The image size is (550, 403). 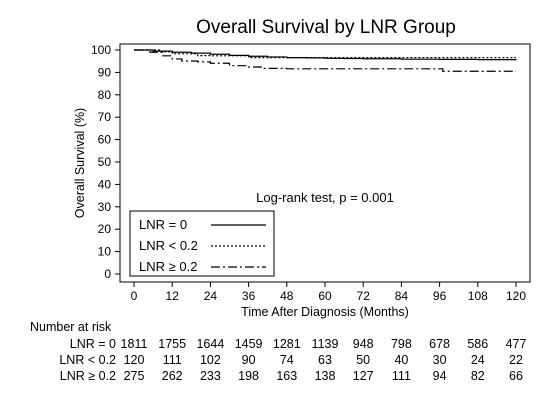 What do you see at coordinates (168, 266) in the screenshot?
I see `legend-label: LNR ≥ 0.2` at bounding box center [168, 266].